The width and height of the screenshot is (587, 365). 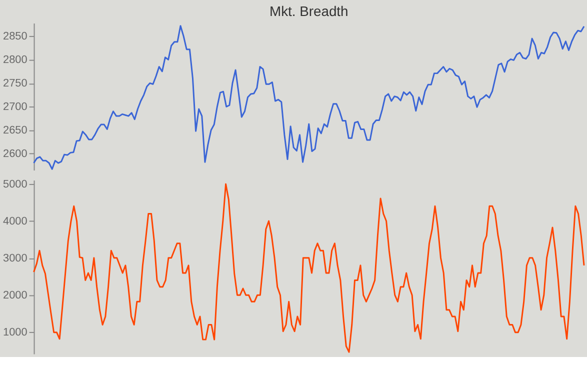 What do you see at coordinates (15, 332) in the screenshot?
I see `y-tick-label: 1000` at bounding box center [15, 332].